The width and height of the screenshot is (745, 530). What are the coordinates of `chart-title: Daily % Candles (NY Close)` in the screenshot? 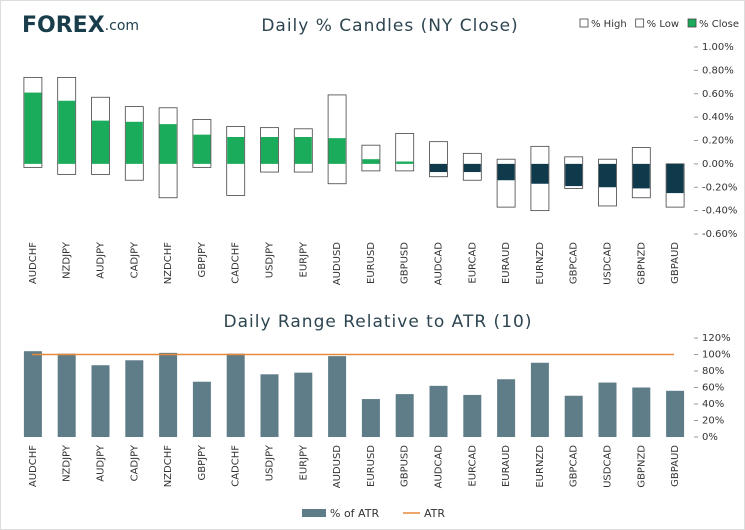 It's located at (389, 26).